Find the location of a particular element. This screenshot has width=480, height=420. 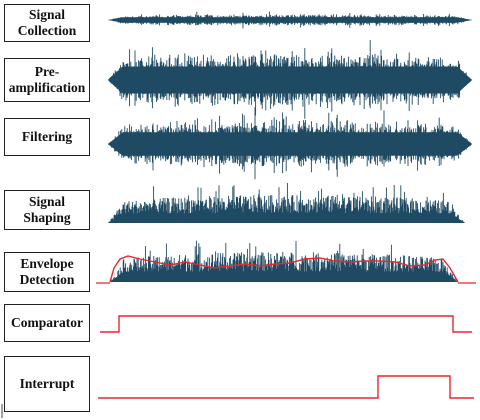

label-envelope-detection: Envelope Detection is located at coordinates (47, 272).